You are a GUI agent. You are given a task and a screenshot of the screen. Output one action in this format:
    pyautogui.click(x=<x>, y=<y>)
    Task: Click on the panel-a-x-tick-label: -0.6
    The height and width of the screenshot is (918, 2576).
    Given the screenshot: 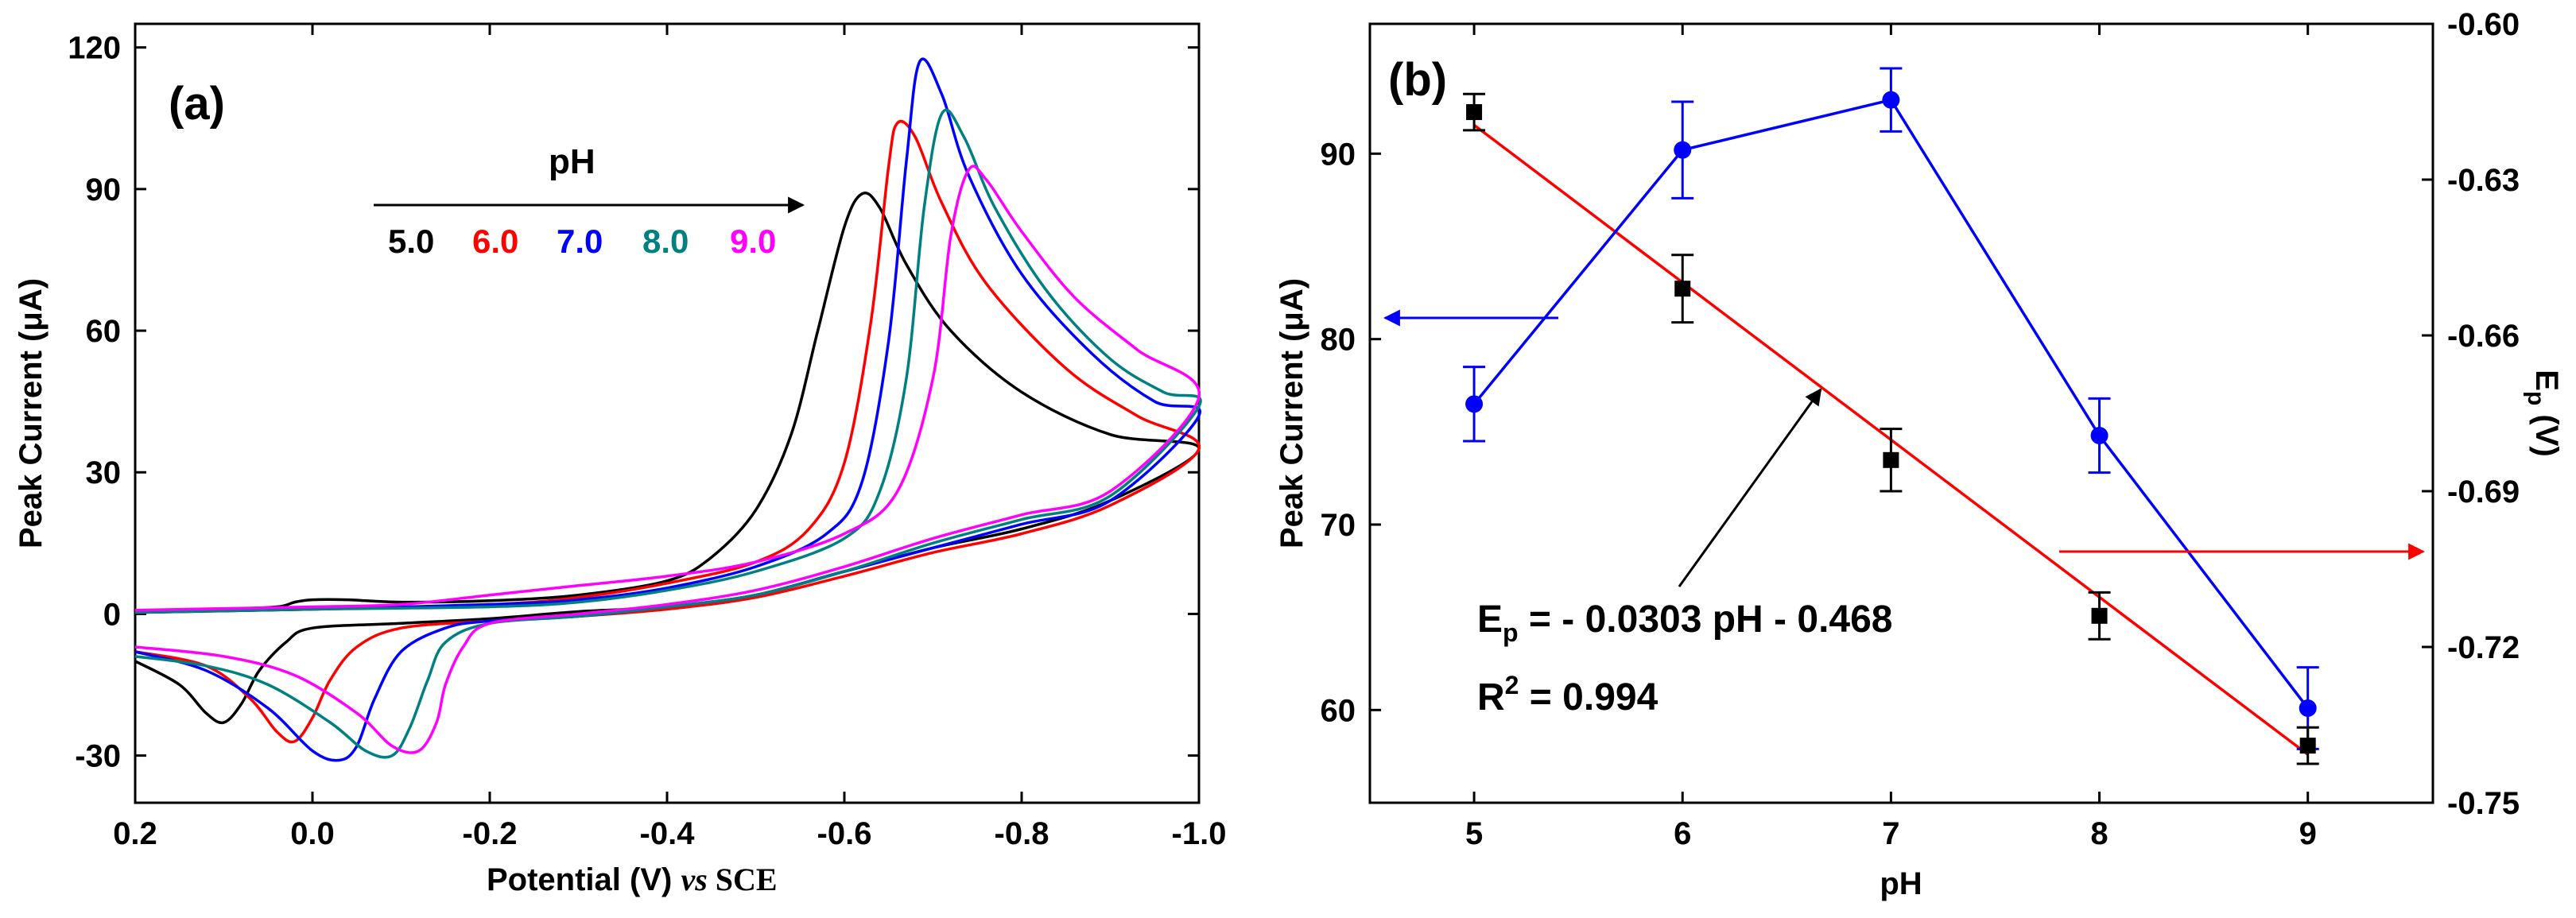 What is the action you would take?
    pyautogui.click(x=844, y=833)
    